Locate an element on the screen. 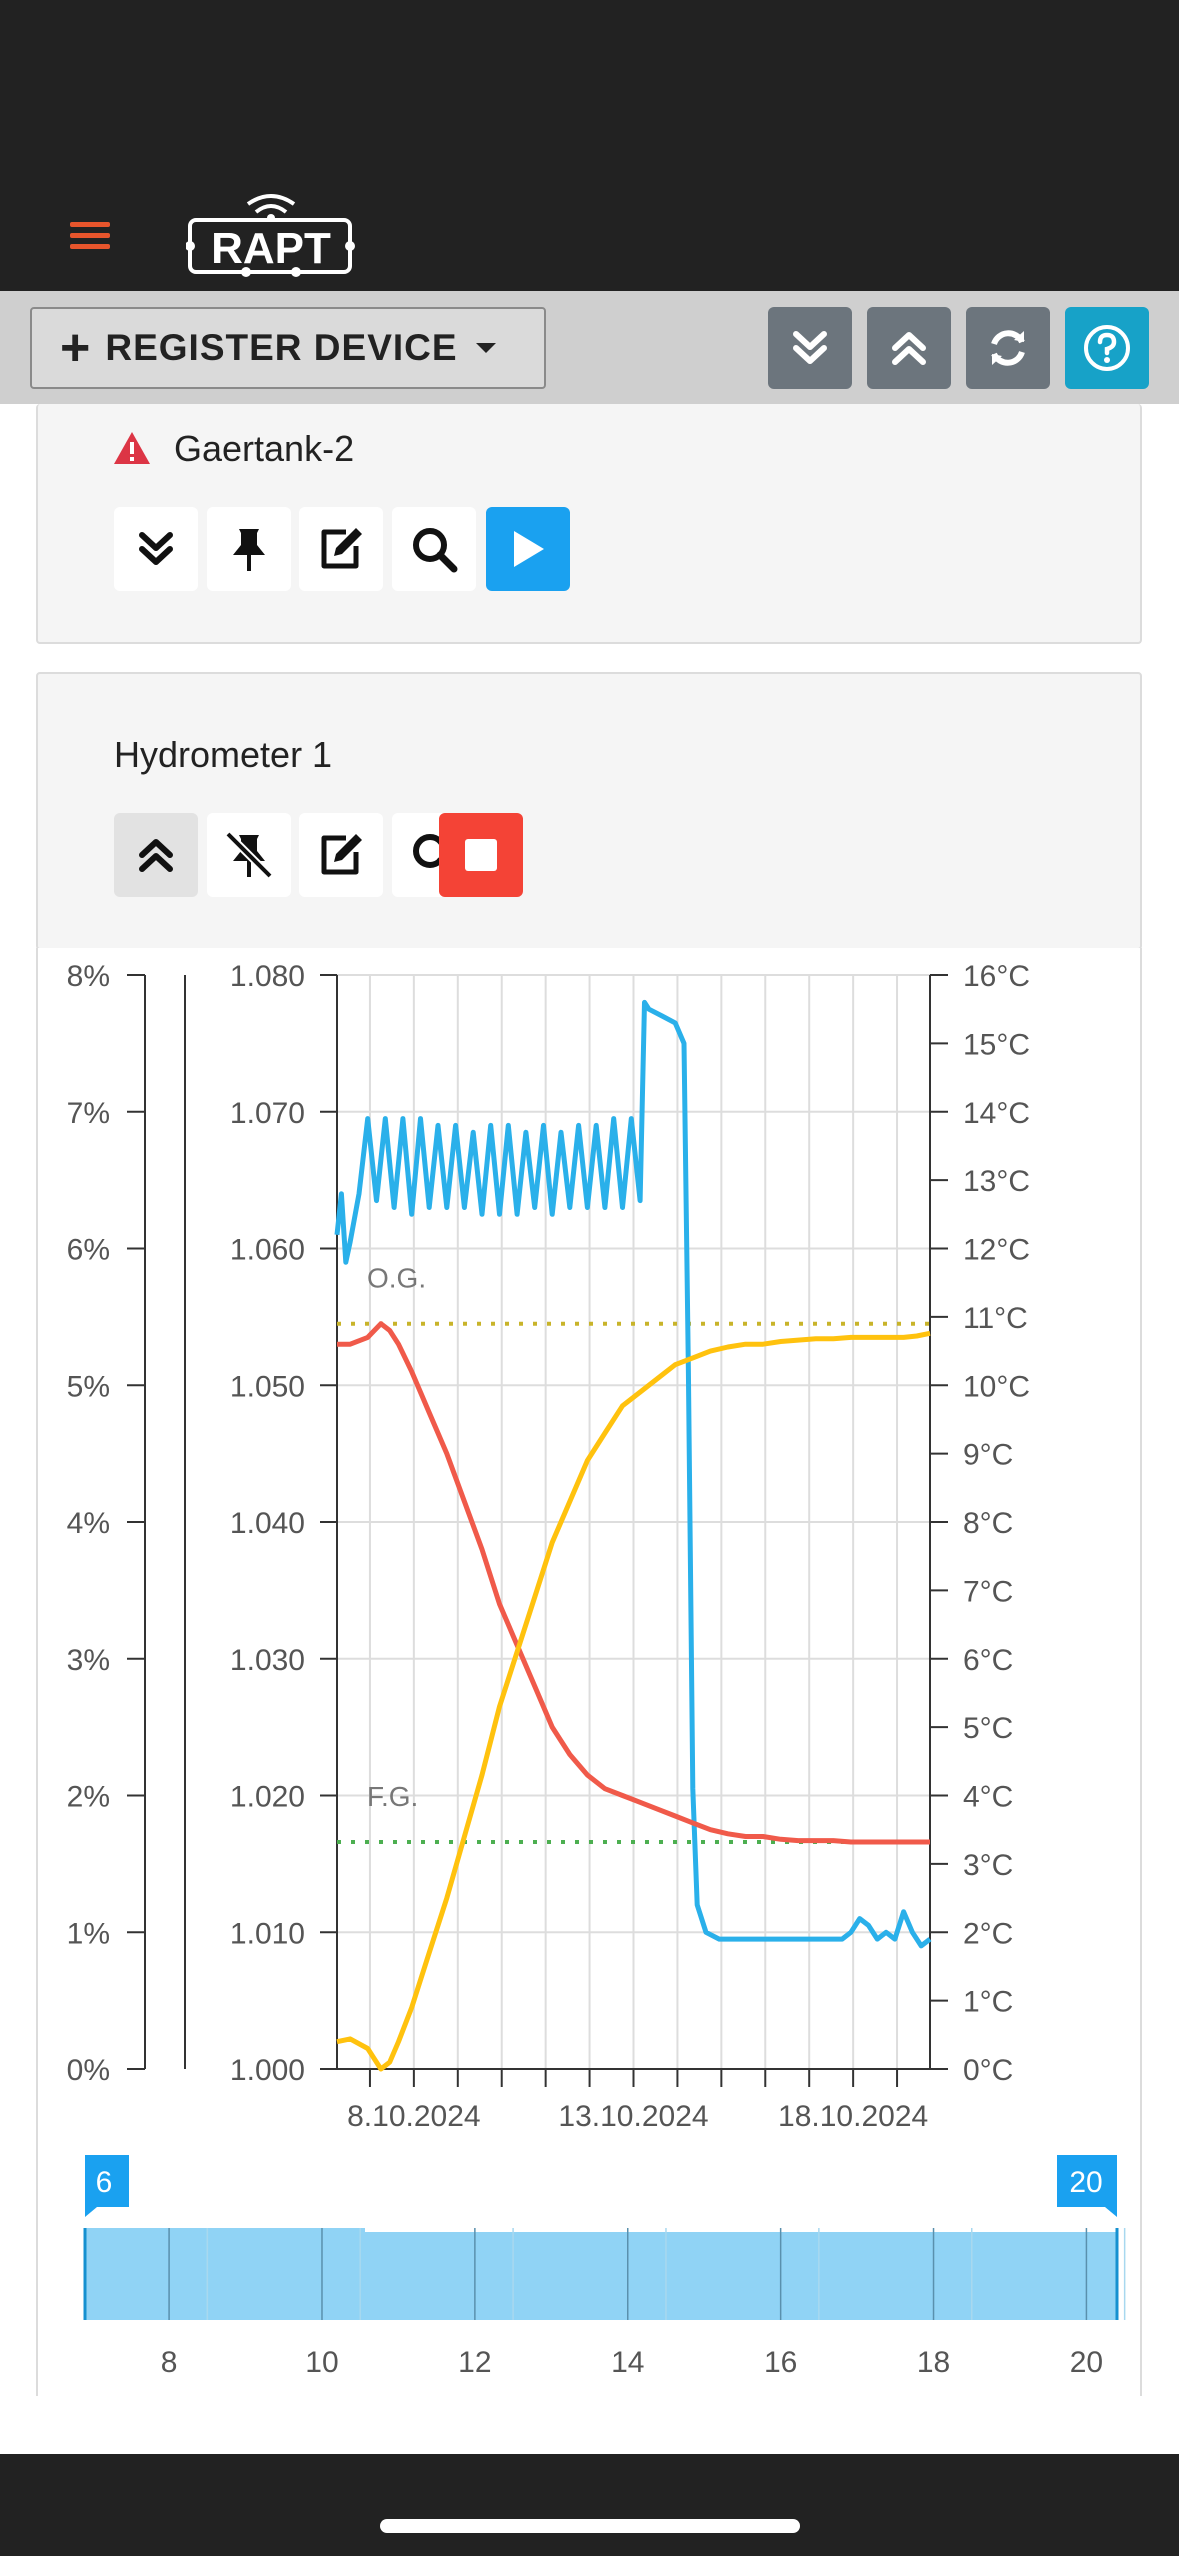 This screenshot has height=2556, width=1179. temp-tick-label: 12°C is located at coordinates (996, 1250).